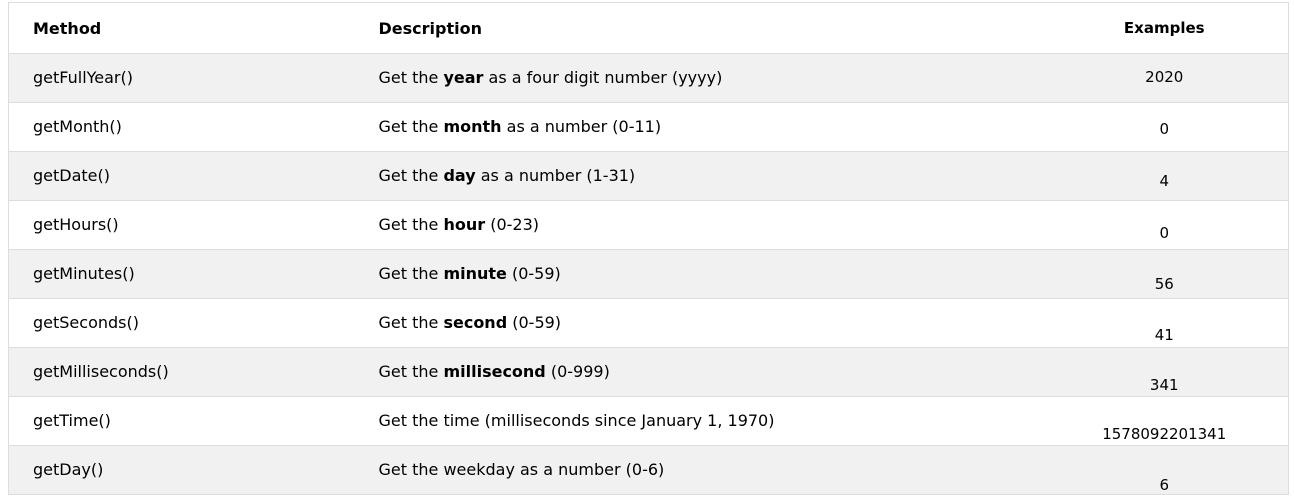 The height and width of the screenshot is (503, 1294). Describe the element at coordinates (709, 470) in the screenshot. I see `cell-description: Get the weekday as a number (0-6)` at that location.